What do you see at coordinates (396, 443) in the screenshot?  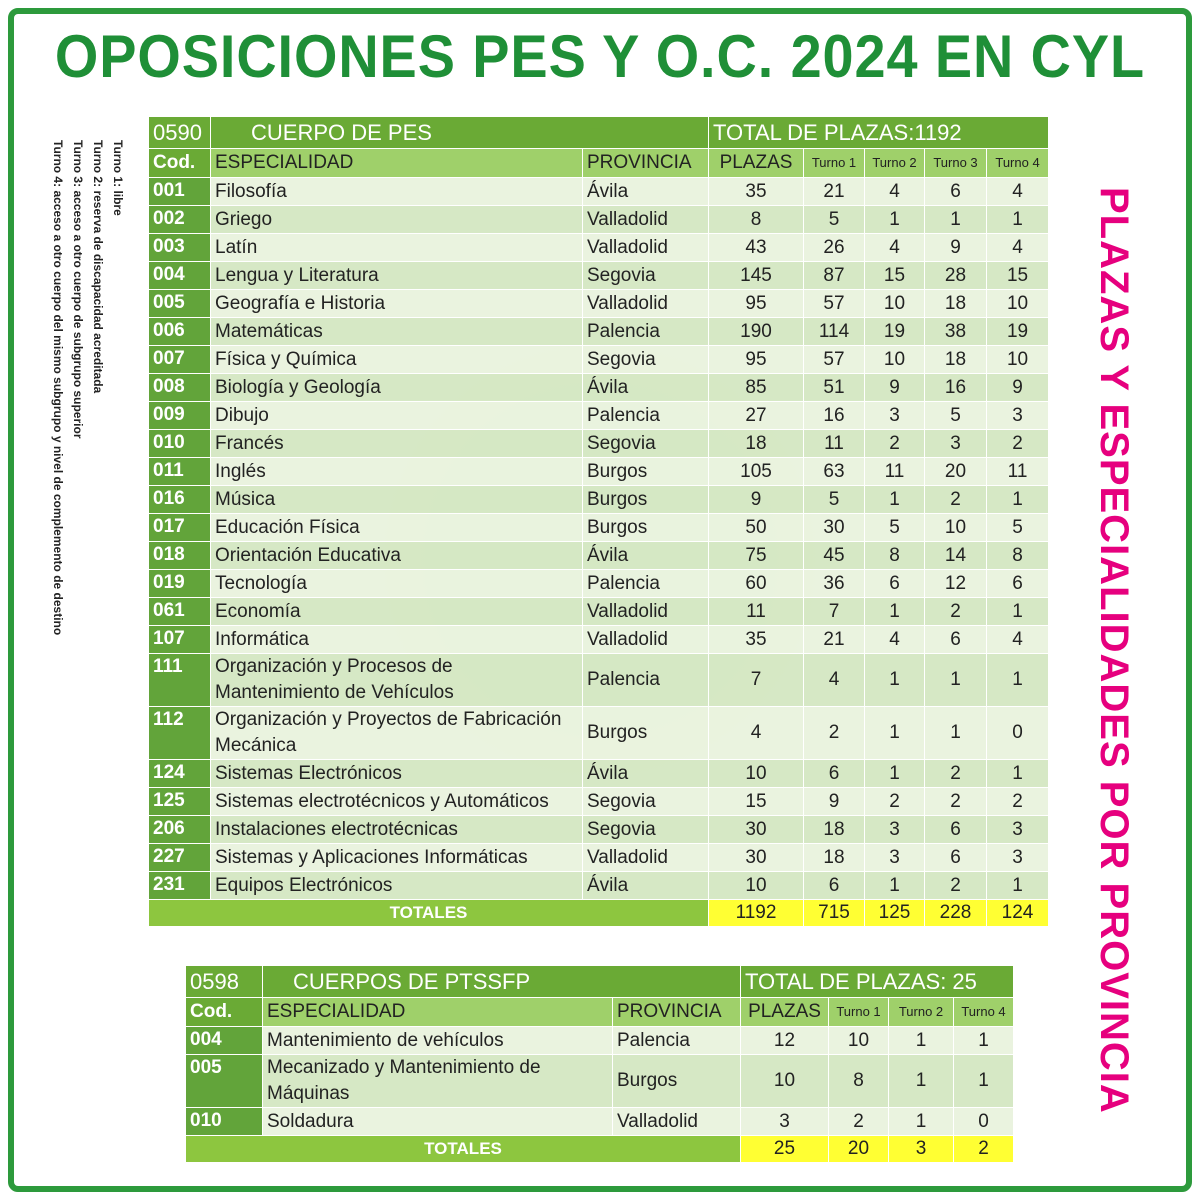 I see `especialidad-cell: Francés` at bounding box center [396, 443].